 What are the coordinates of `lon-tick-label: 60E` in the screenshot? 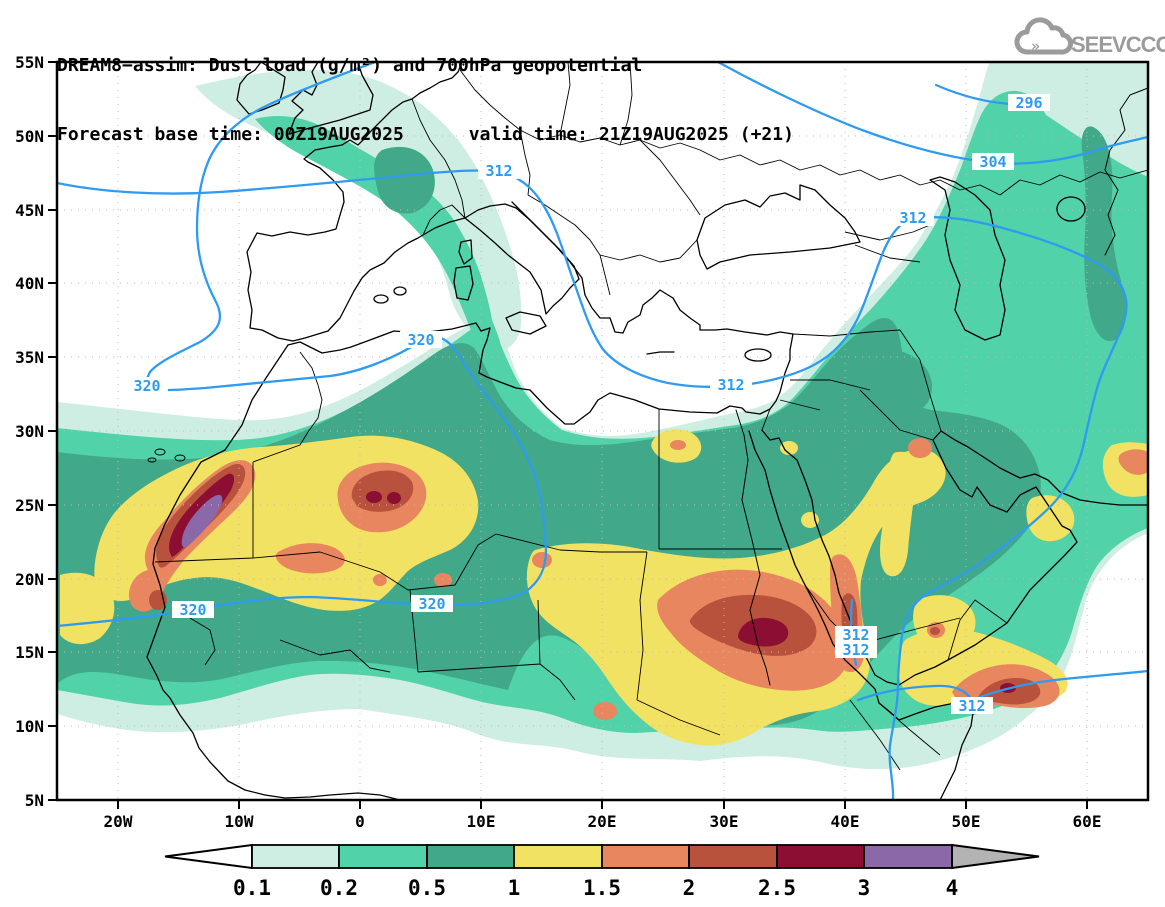 It's located at (1087, 821).